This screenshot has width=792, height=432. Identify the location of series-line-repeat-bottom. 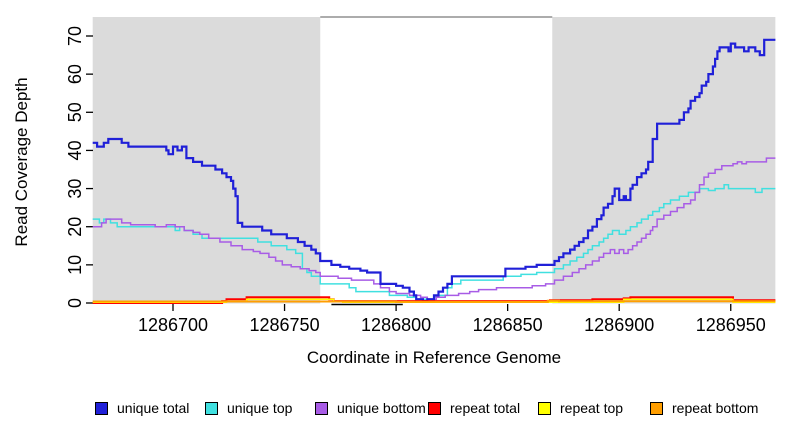
(434, 301).